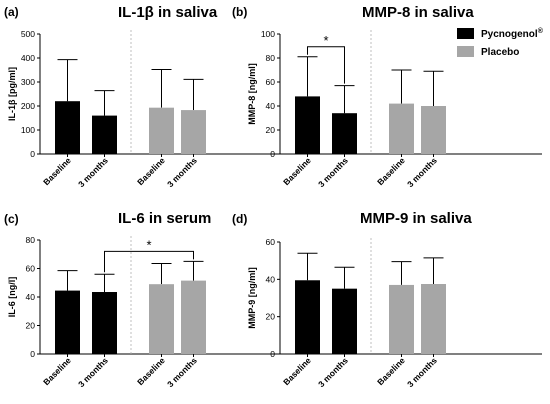 Image resolution: width=550 pixels, height=404 pixels. I want to click on legend-superscript: ®, so click(541, 31).